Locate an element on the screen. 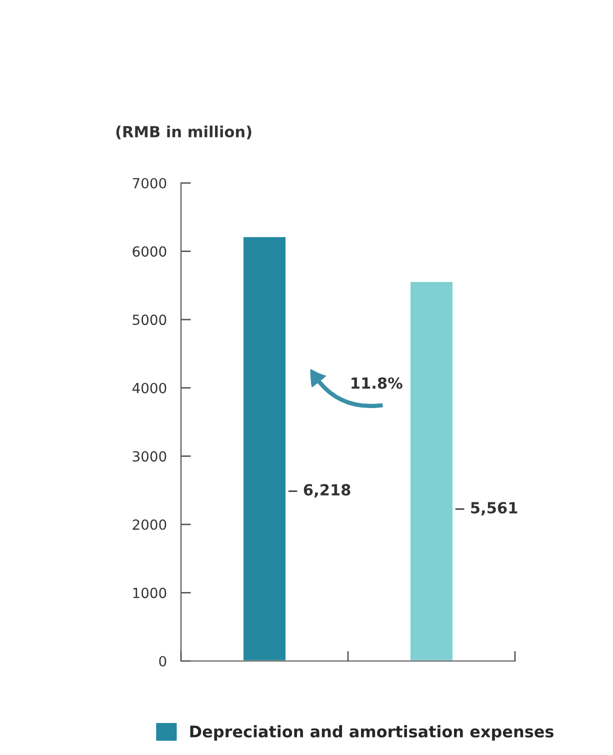 This screenshot has height=755, width=613. text: 5,561 is located at coordinates (494, 509).